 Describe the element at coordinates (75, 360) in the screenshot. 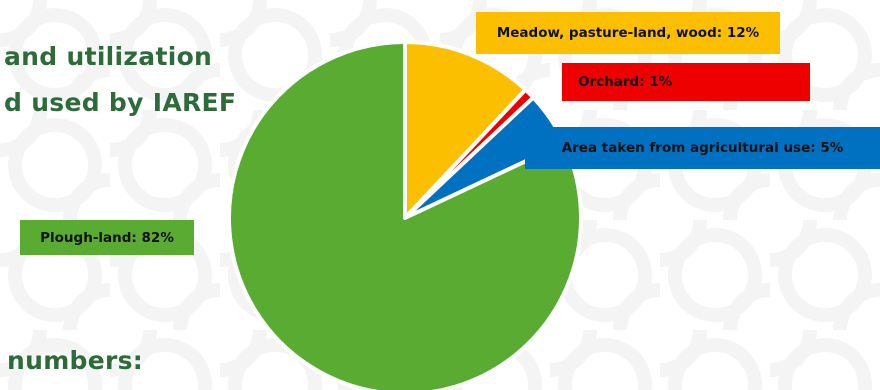

I see `subtitle-numbers: numbers:` at that location.